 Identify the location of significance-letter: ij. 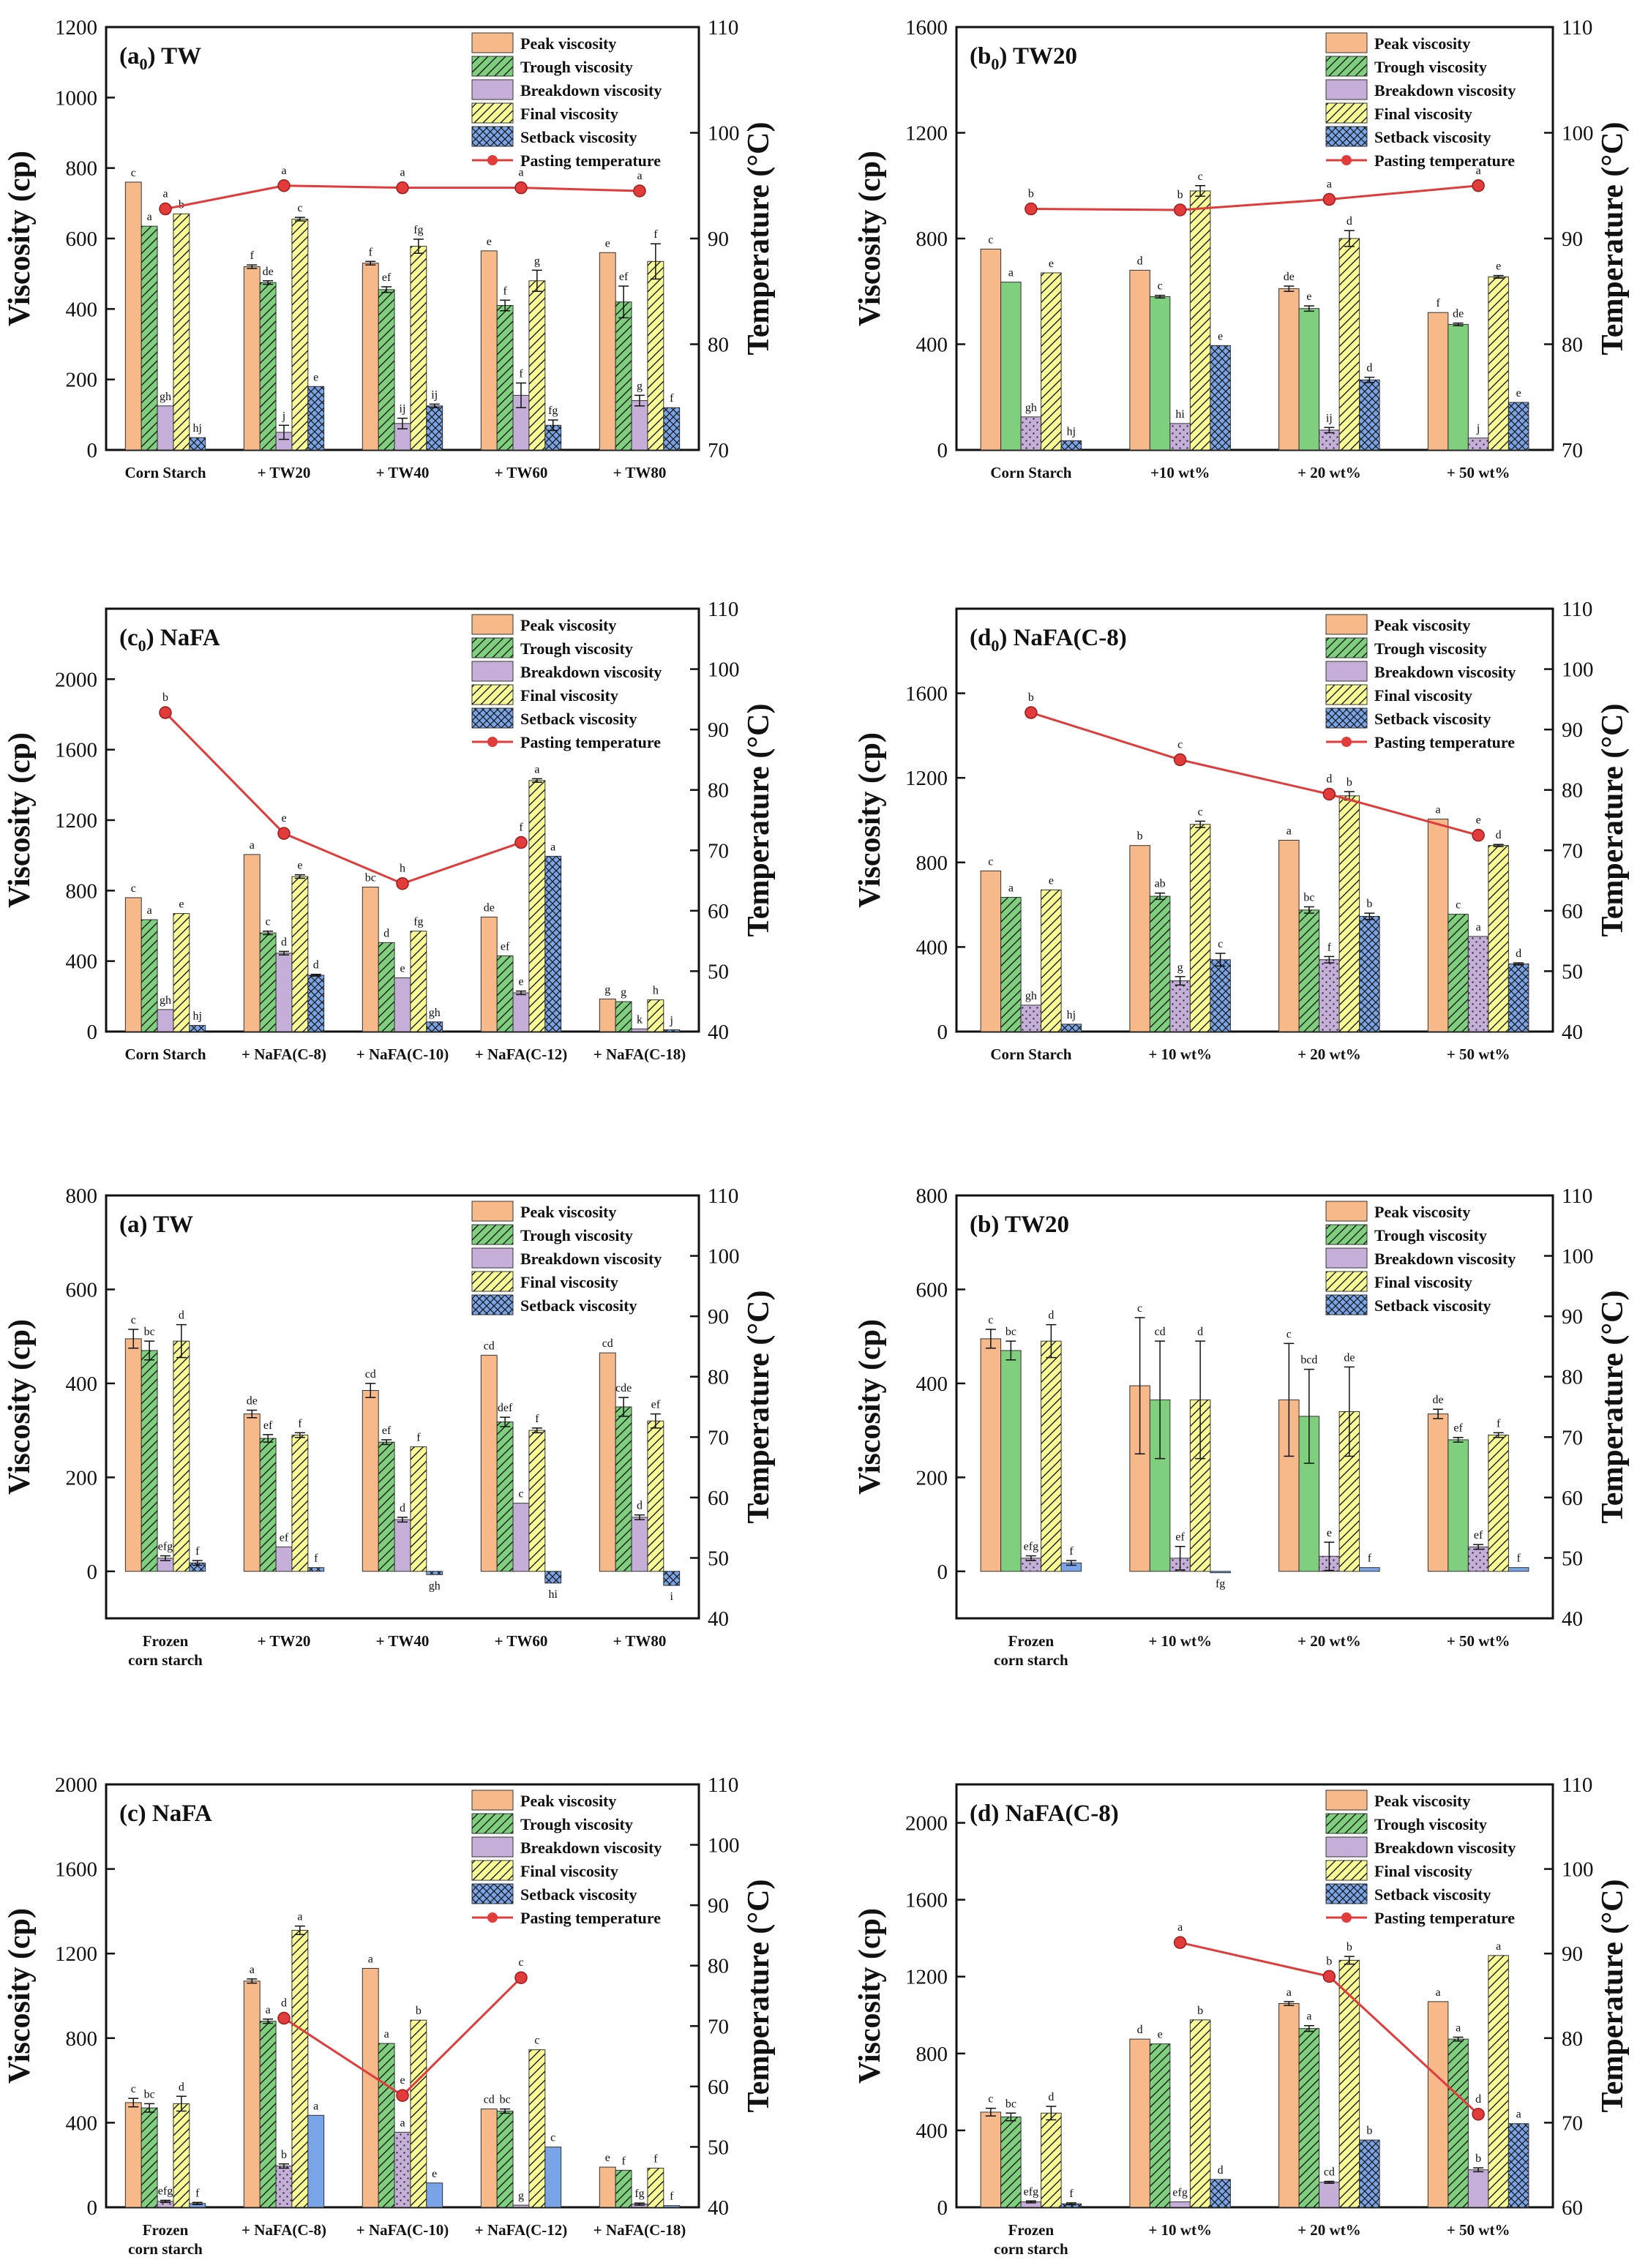
(434, 394).